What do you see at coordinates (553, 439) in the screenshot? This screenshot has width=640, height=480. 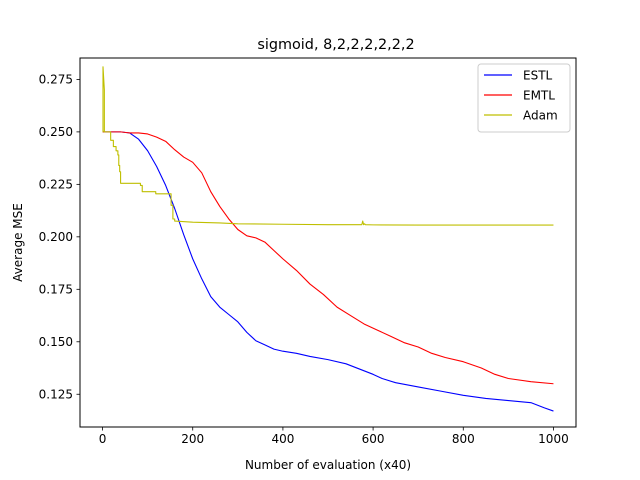 I see `x-tick-label: 1000` at bounding box center [553, 439].